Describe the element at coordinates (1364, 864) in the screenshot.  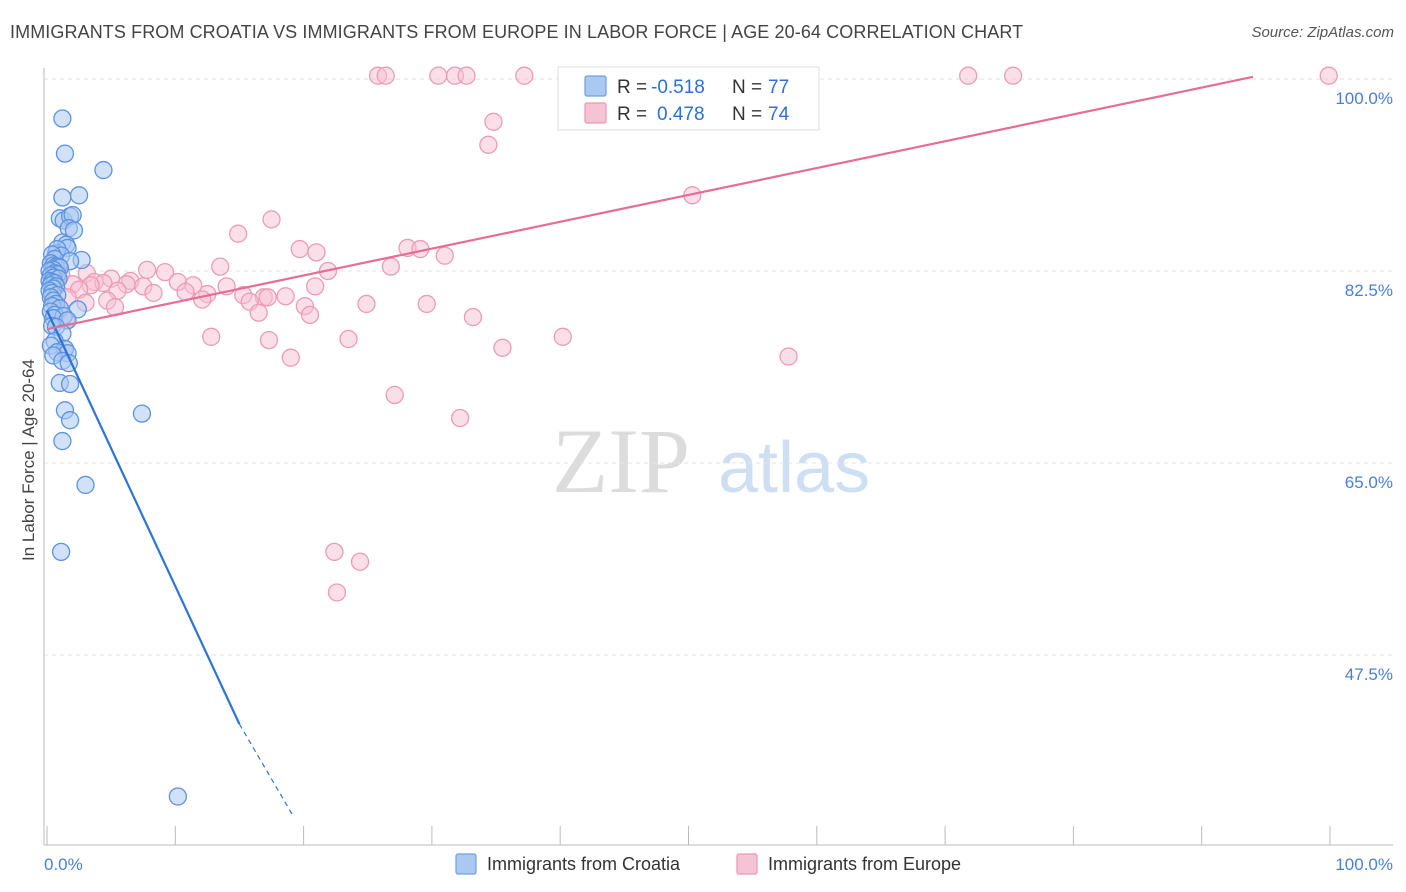
I see `x-tick-label-max: 100.0%` at that location.